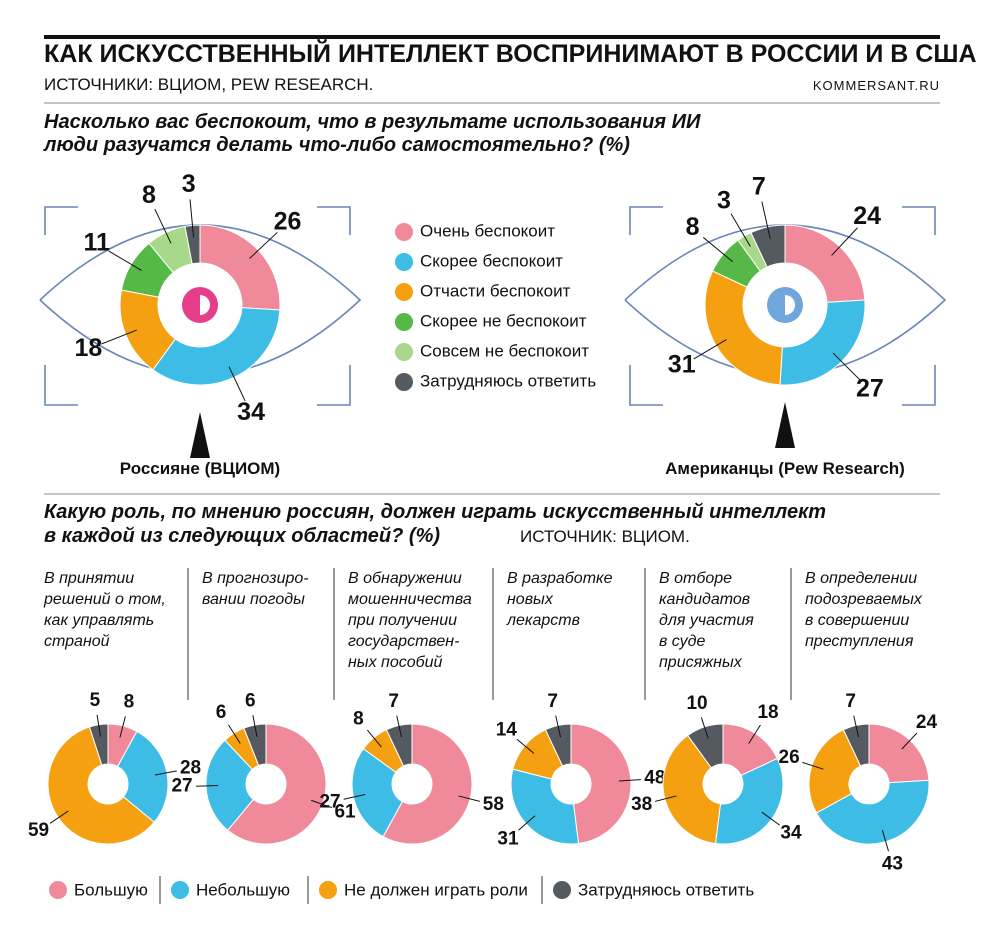 The width and height of the screenshot is (1000, 952). What do you see at coordinates (504, 350) in the screenshot?
I see `legend-label: Совсем не беспокоит` at bounding box center [504, 350].